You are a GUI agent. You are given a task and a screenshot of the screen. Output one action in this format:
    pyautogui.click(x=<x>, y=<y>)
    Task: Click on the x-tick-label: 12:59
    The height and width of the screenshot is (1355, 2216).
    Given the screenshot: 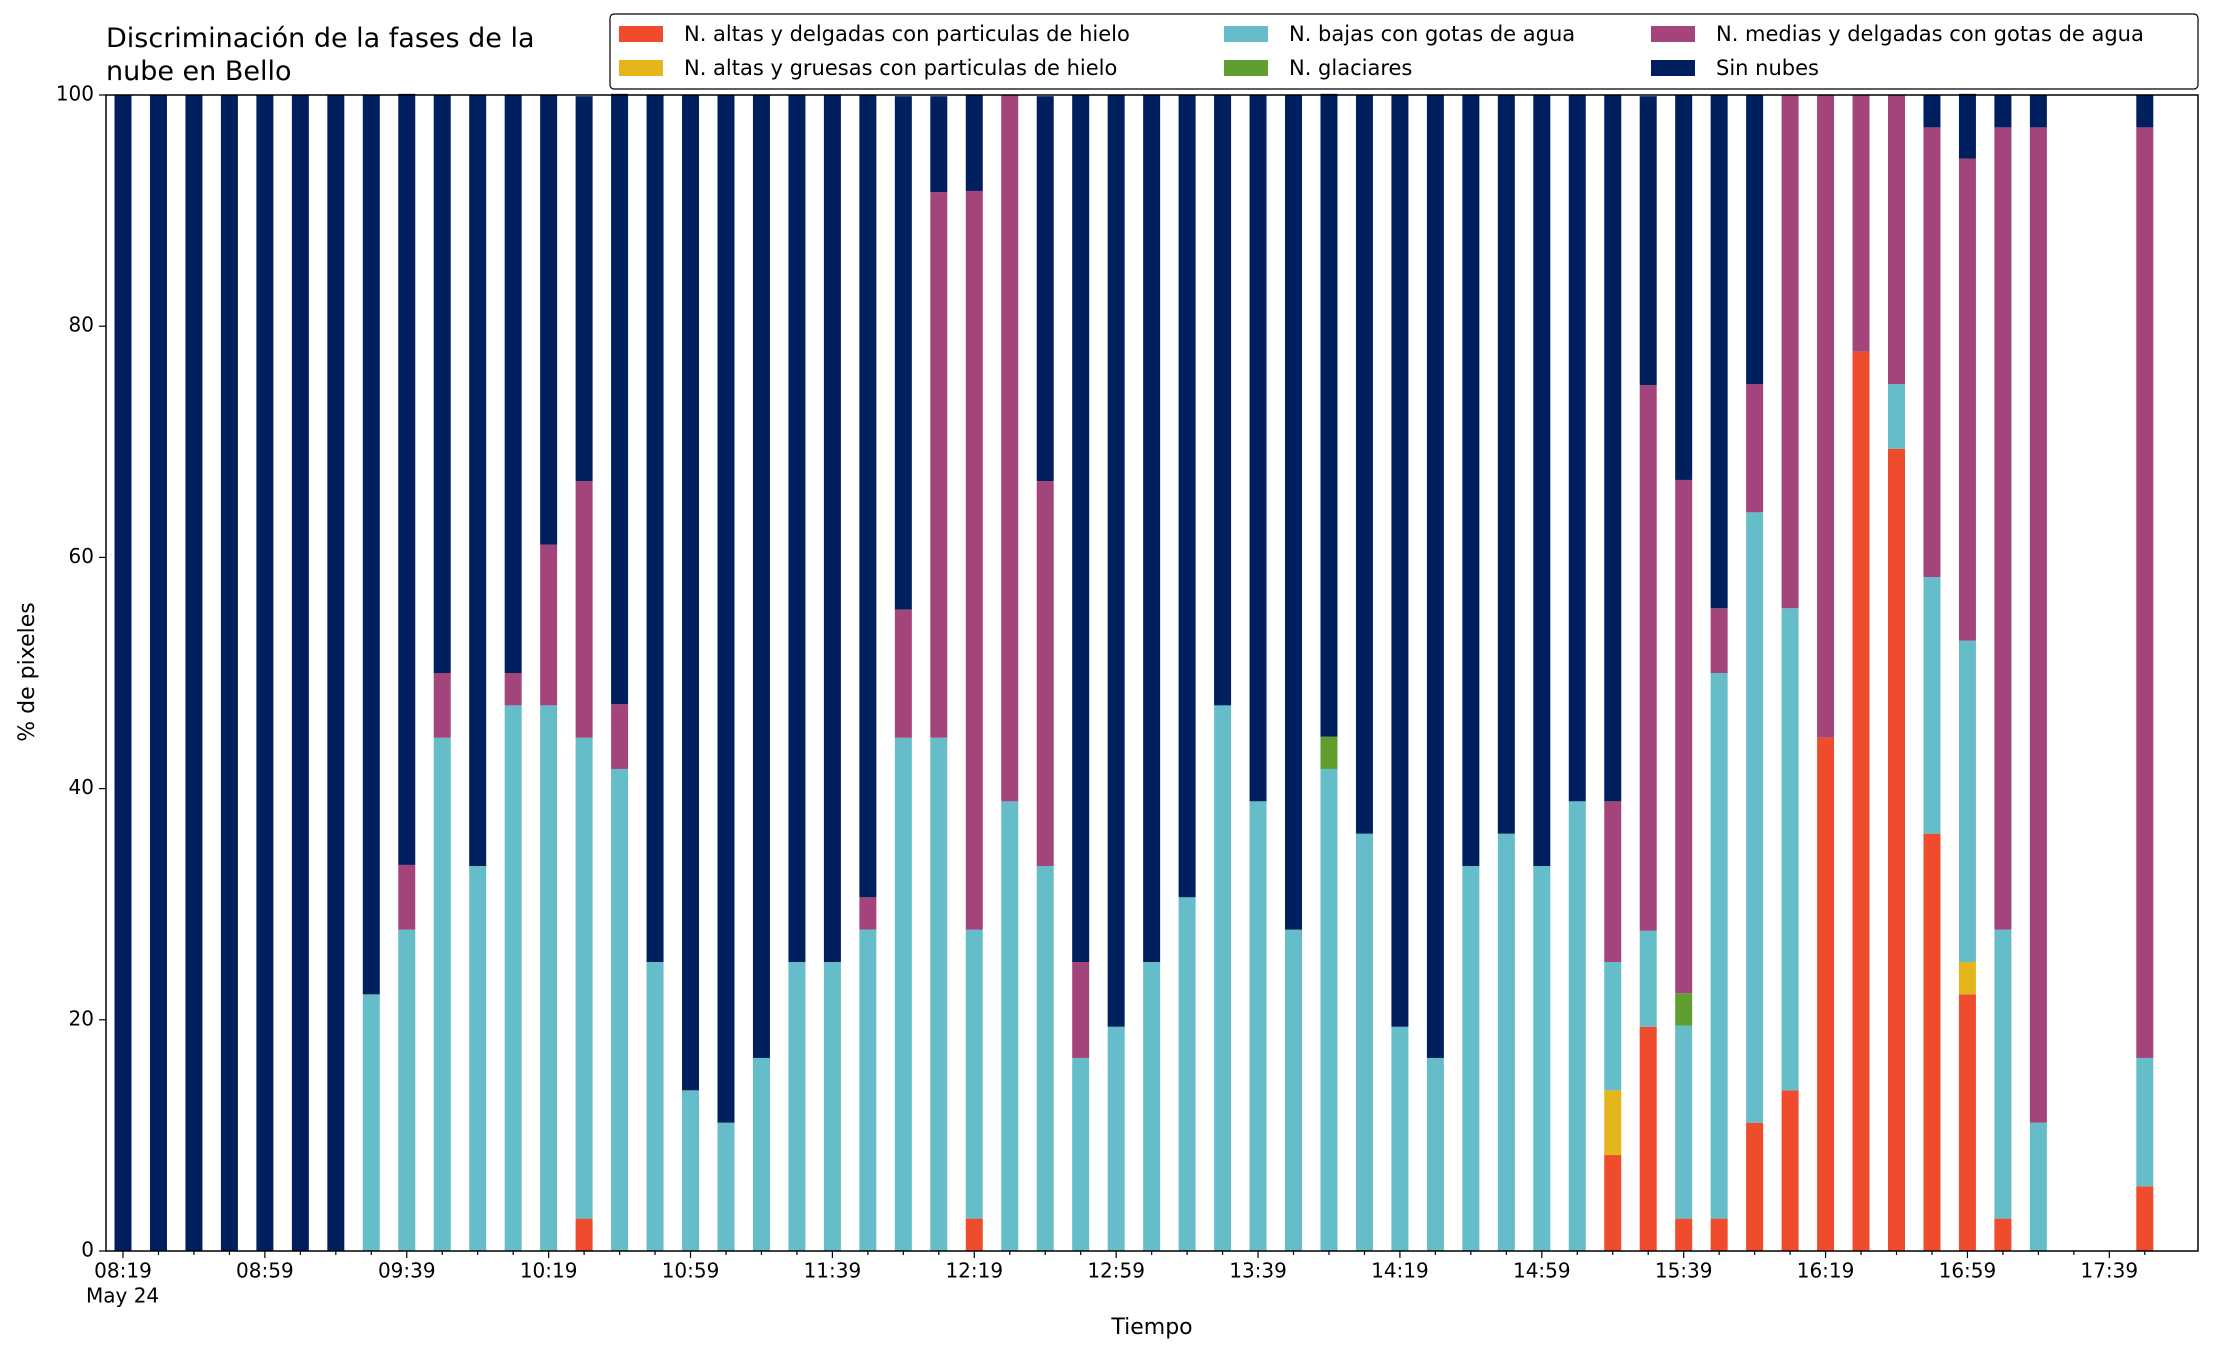 What is the action you would take?
    pyautogui.click(x=1116, y=1271)
    